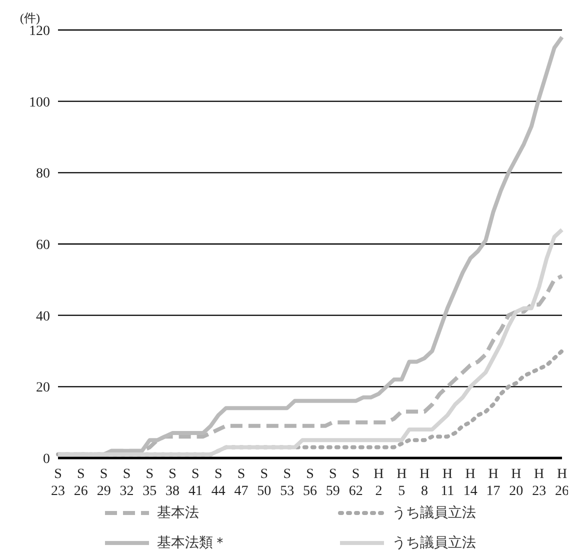  Describe the element at coordinates (58, 483) in the screenshot. I see `x-tick-label: S 23` at that location.